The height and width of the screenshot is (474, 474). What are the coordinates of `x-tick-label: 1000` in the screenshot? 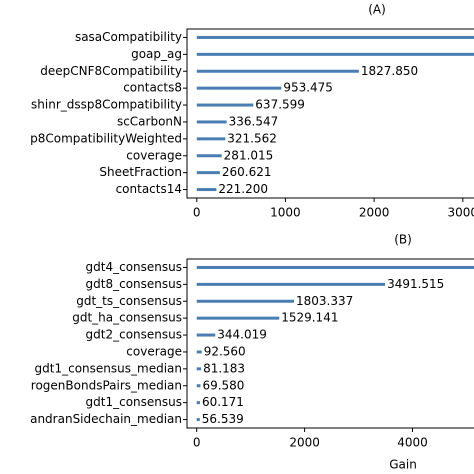 It's located at (285, 213).